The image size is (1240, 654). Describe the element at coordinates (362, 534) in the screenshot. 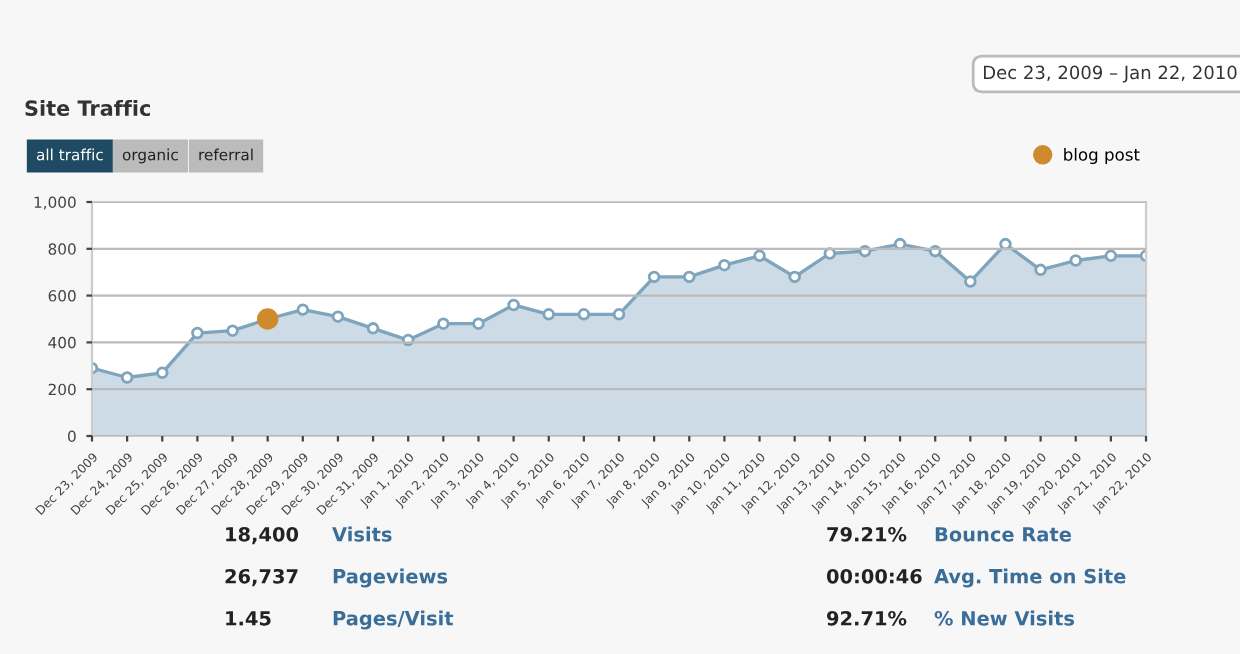

I see `text: Visits` at that location.